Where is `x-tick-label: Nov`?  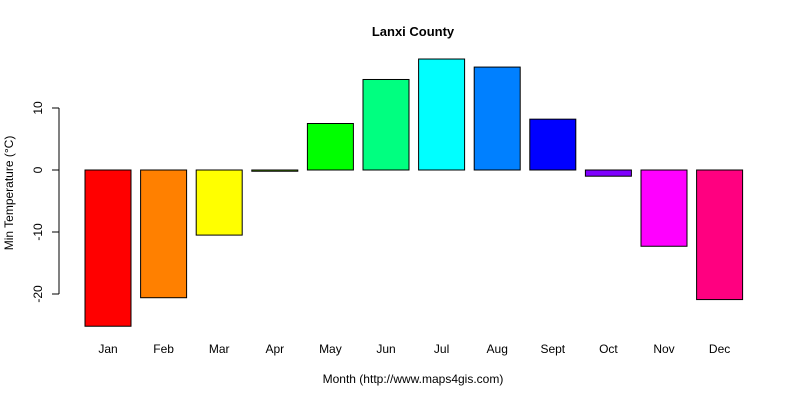 x-tick-label: Nov is located at coordinates (663, 349).